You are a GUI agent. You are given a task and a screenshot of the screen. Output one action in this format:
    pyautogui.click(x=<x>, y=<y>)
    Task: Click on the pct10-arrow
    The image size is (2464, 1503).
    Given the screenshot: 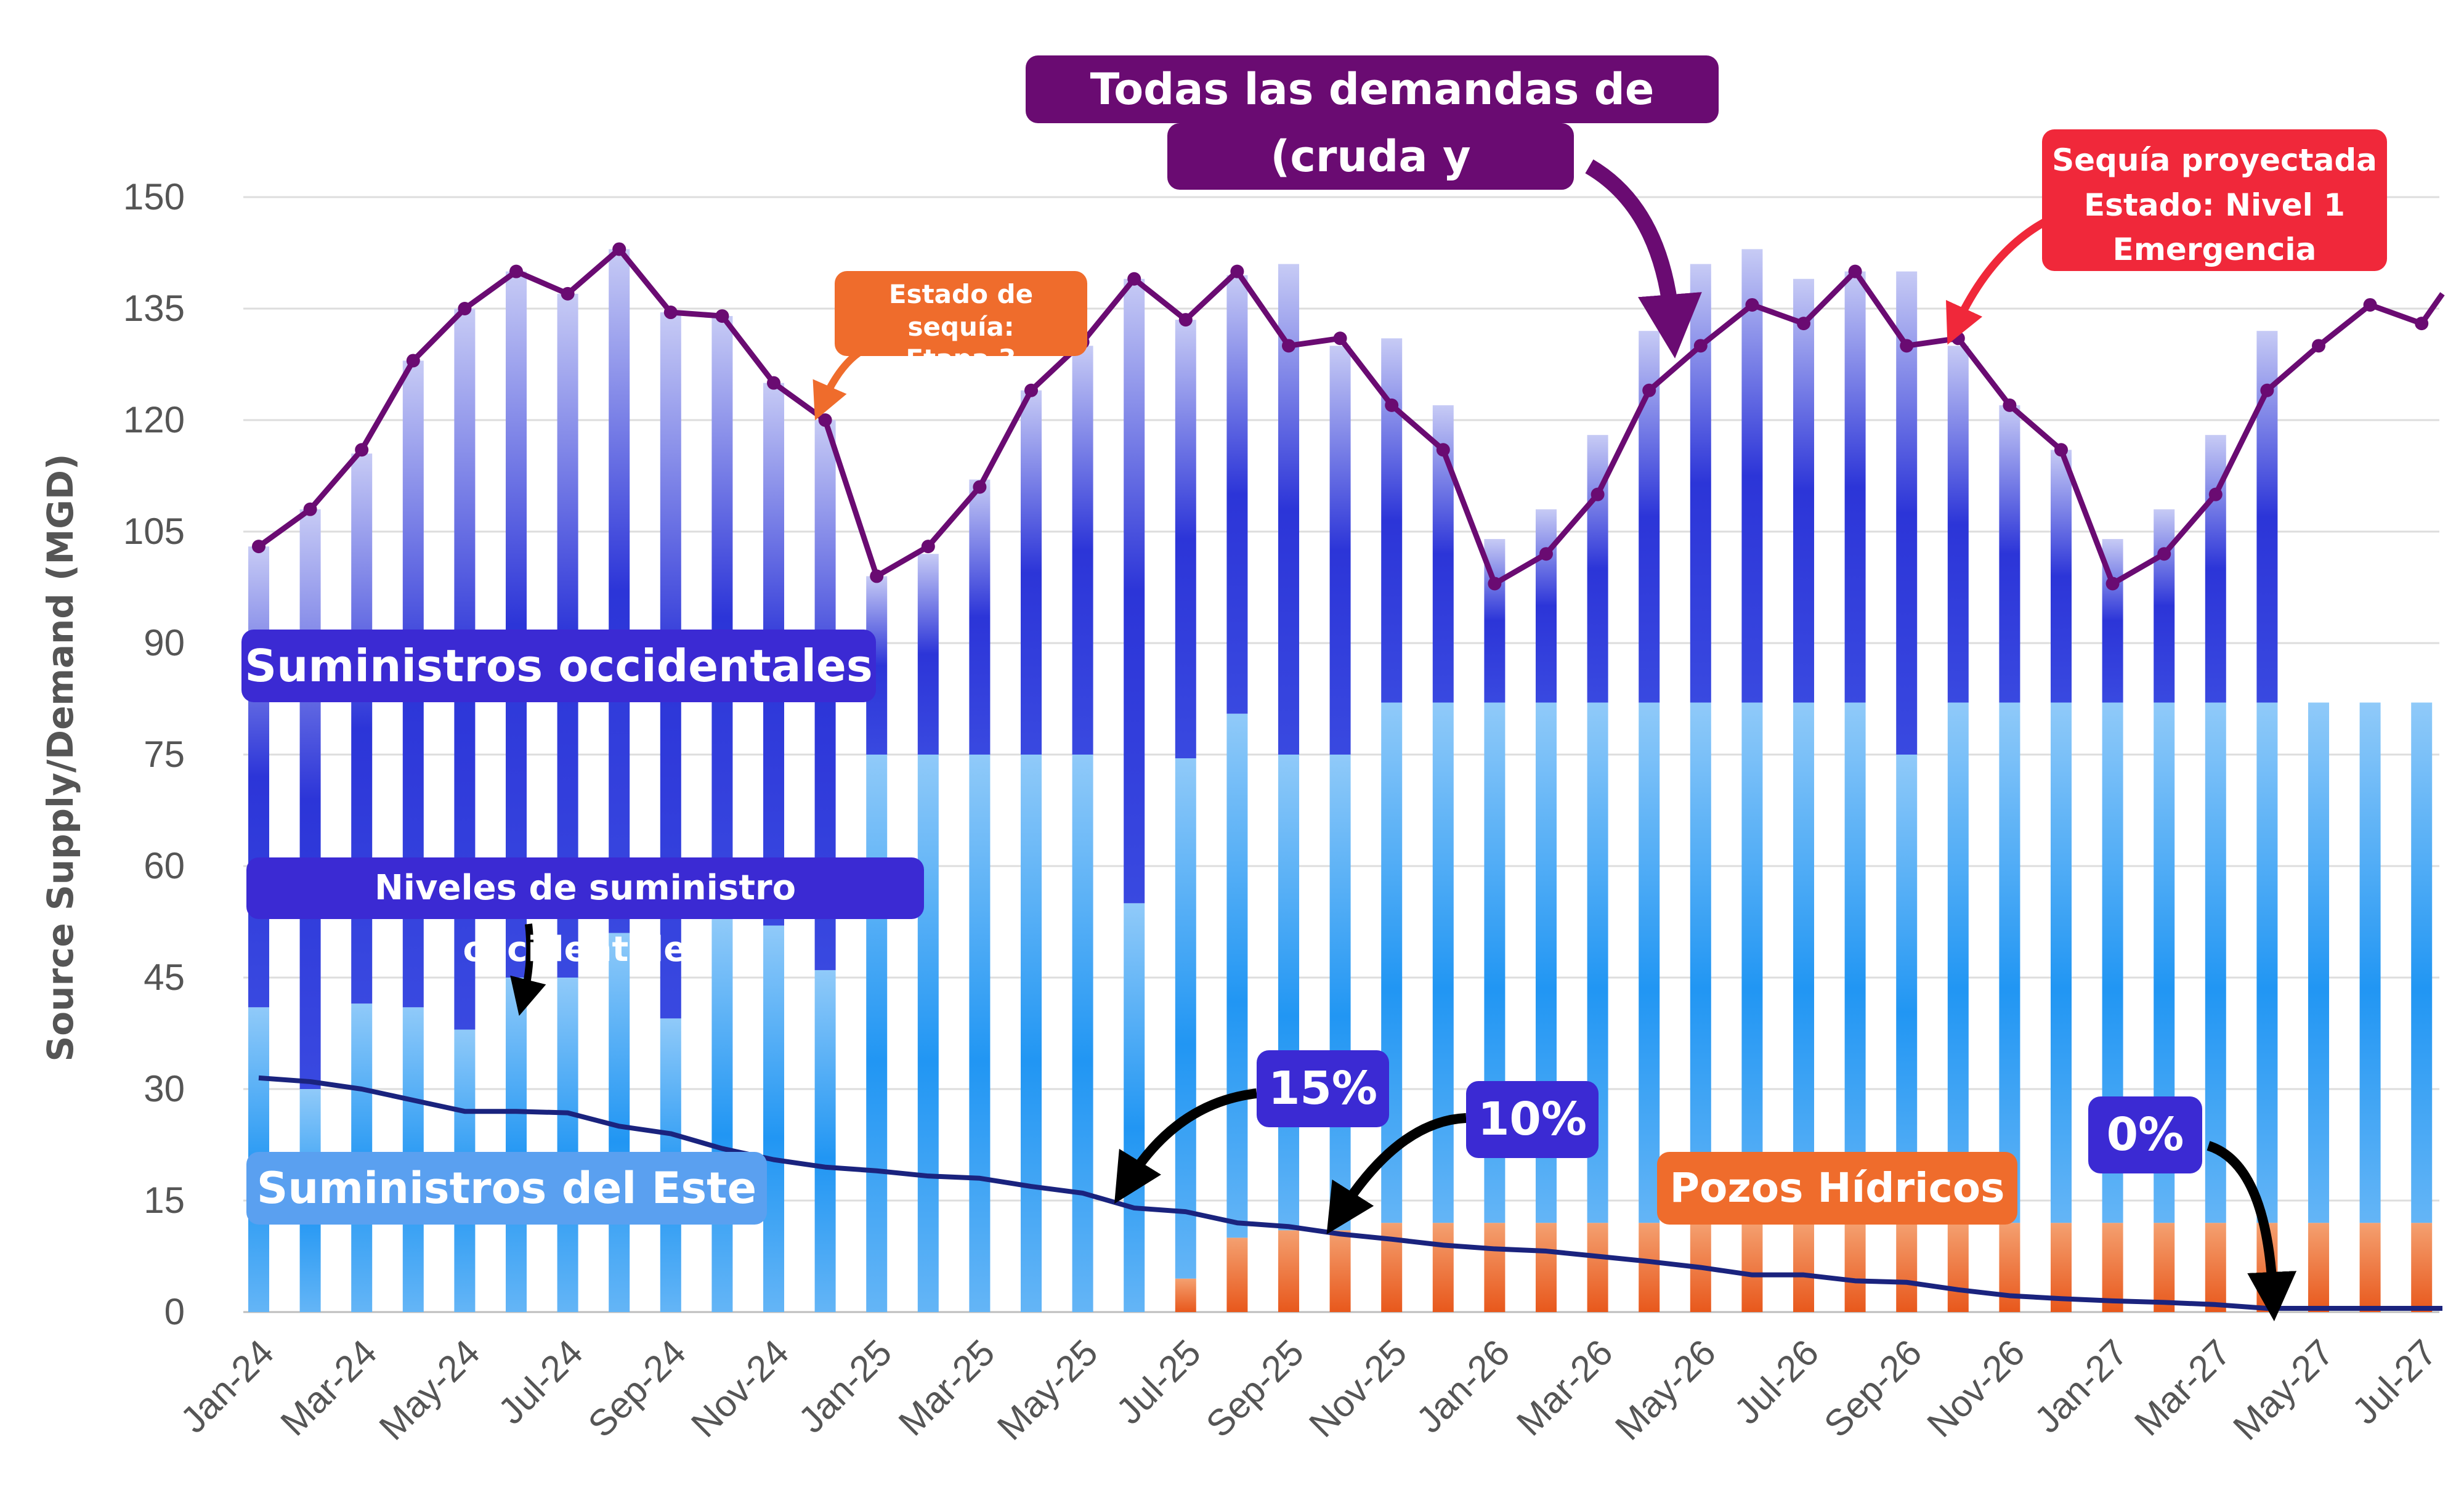 What is the action you would take?
    pyautogui.click(x=1396, y=1173)
    